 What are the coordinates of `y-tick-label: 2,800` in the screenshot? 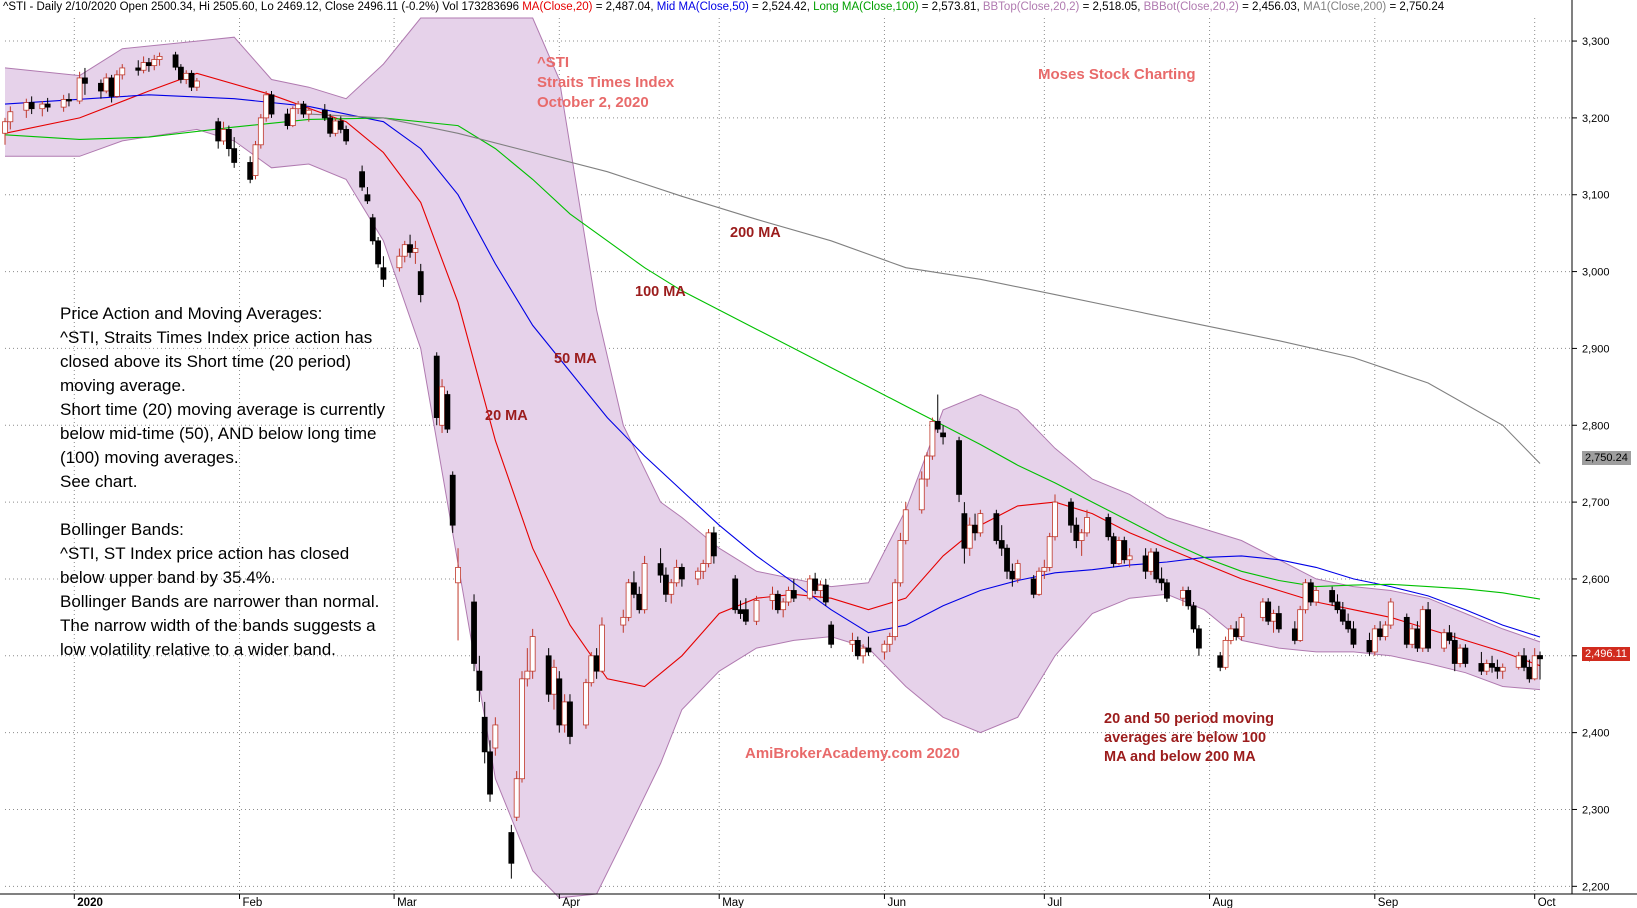 It's located at (1596, 426).